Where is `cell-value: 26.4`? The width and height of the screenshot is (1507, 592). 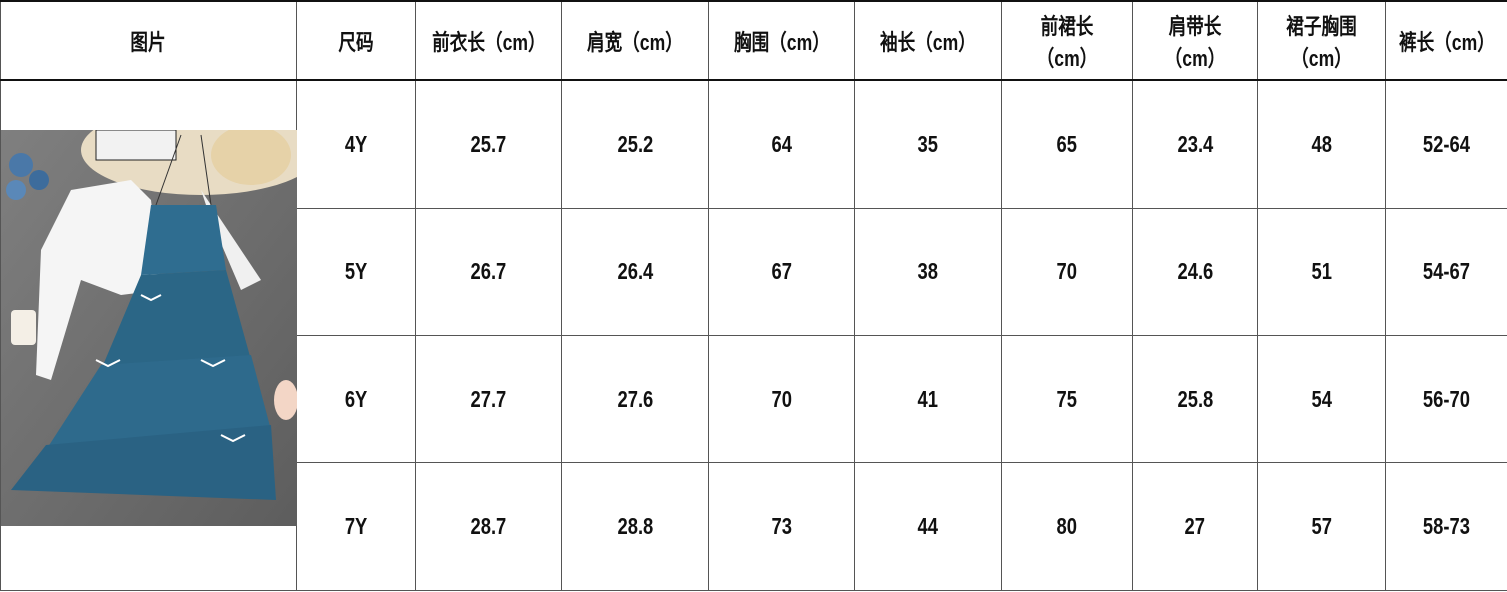 cell-value: 26.4 is located at coordinates (635, 271).